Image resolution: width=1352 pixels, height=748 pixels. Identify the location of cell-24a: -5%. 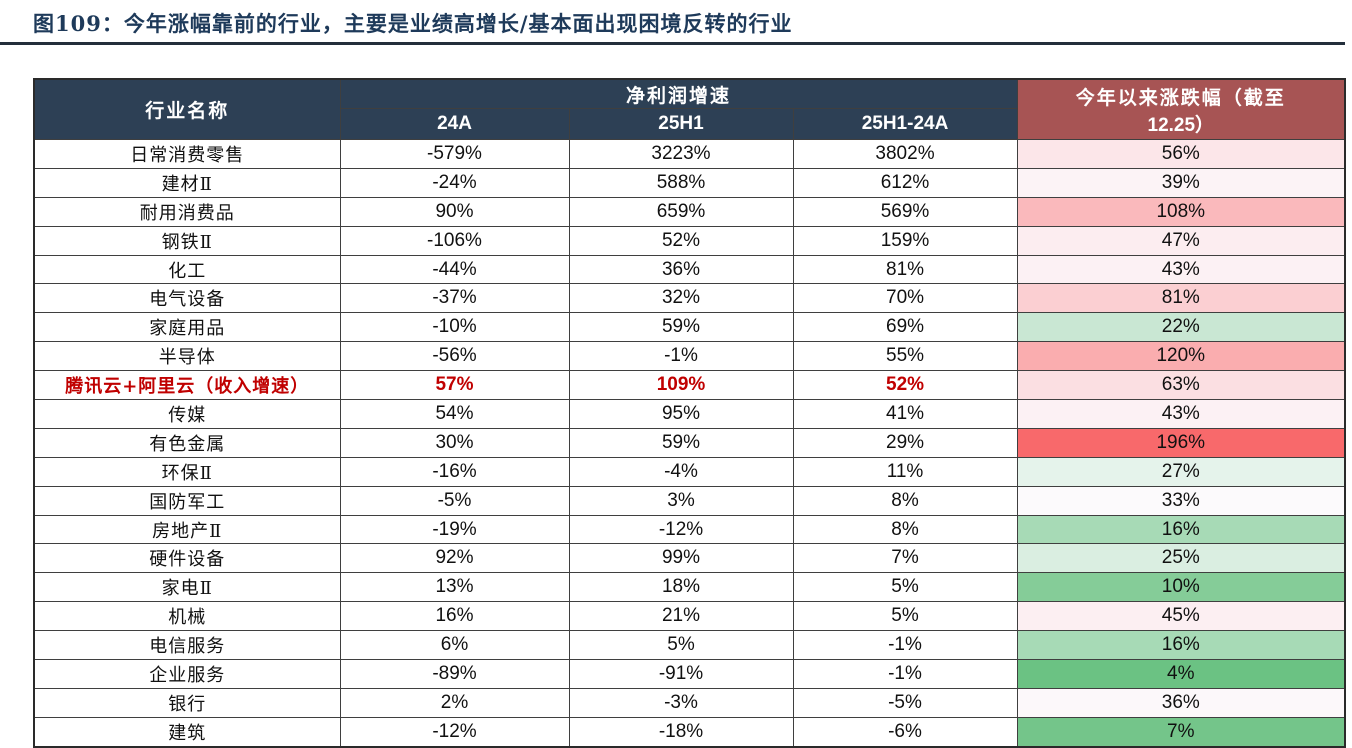
(454, 500).